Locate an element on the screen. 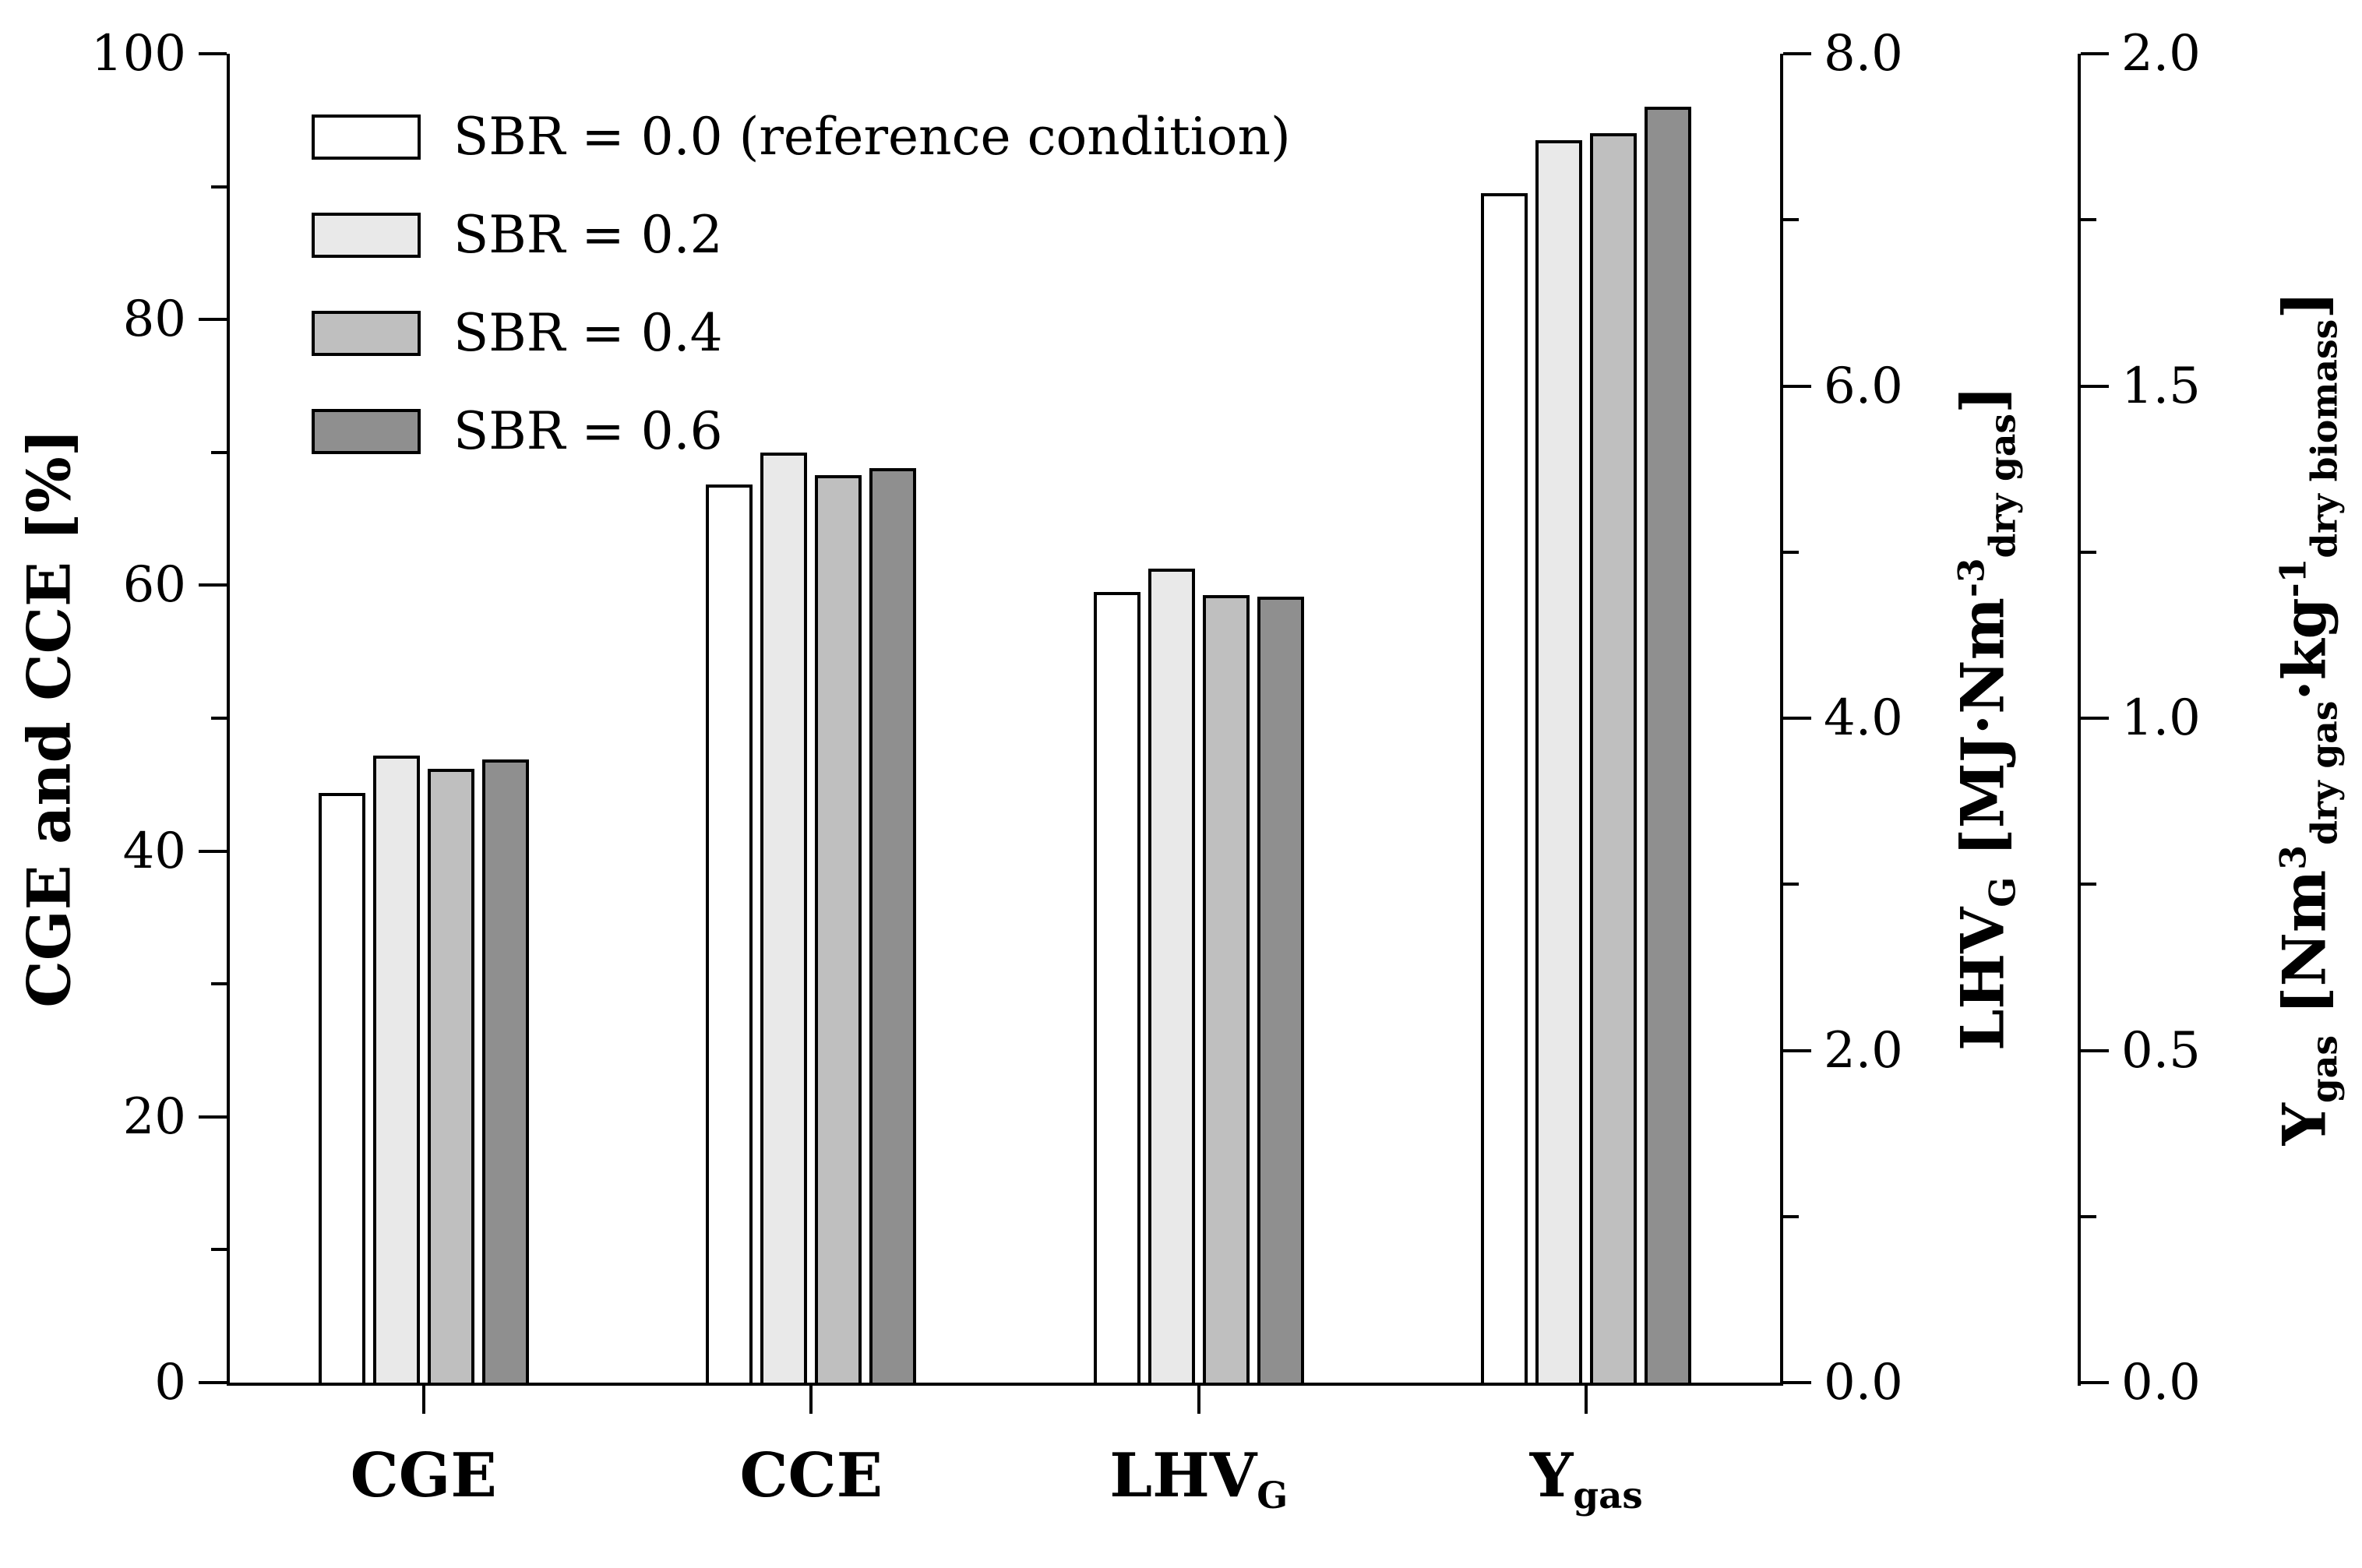 This screenshot has height=1568, width=2362. lhv-axis-tick-label: 6.0 is located at coordinates (1864, 386).